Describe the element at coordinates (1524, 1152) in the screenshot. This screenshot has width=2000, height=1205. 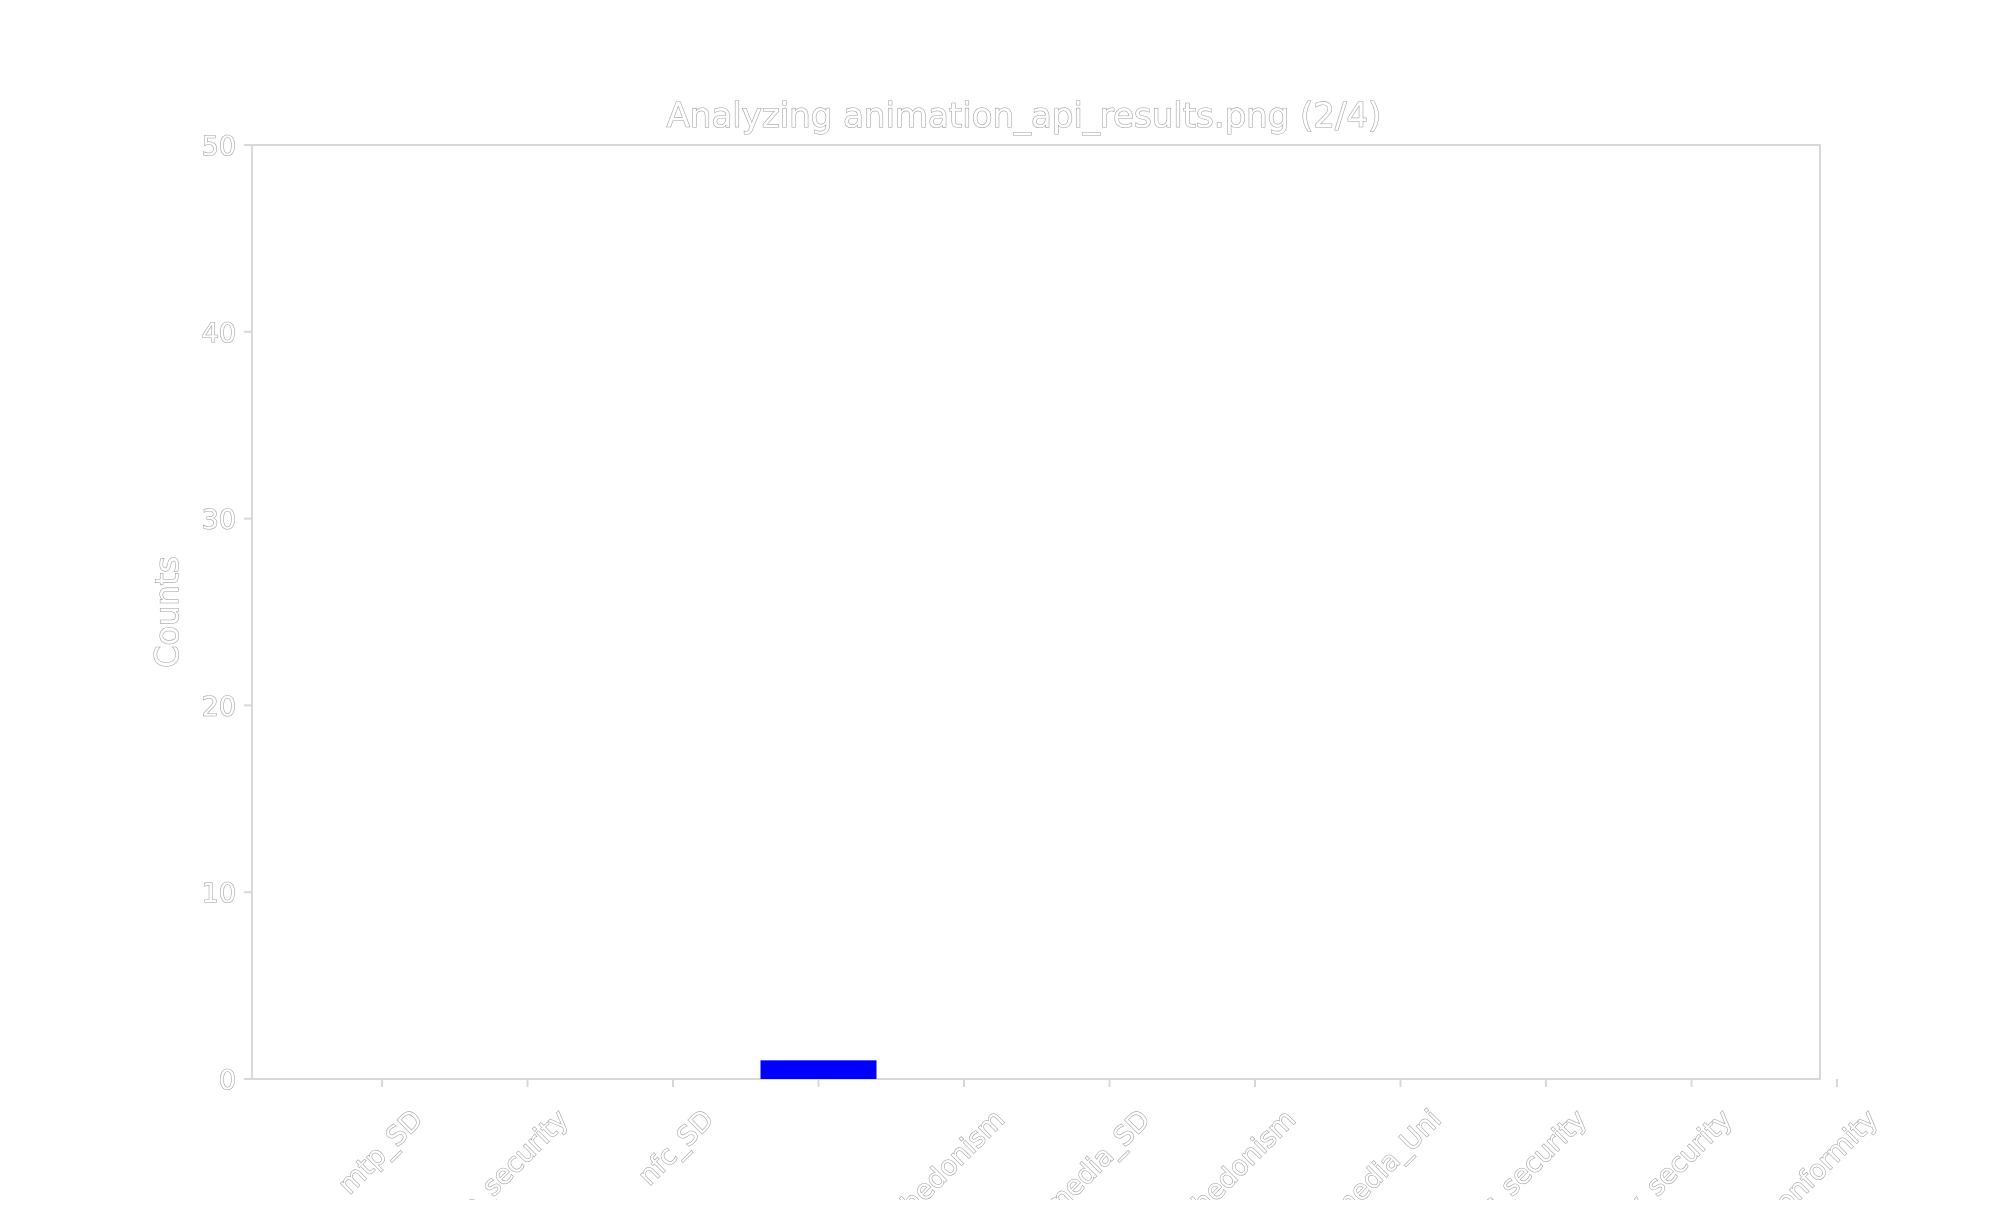
I see `x-tick-label: nfc_security` at that location.